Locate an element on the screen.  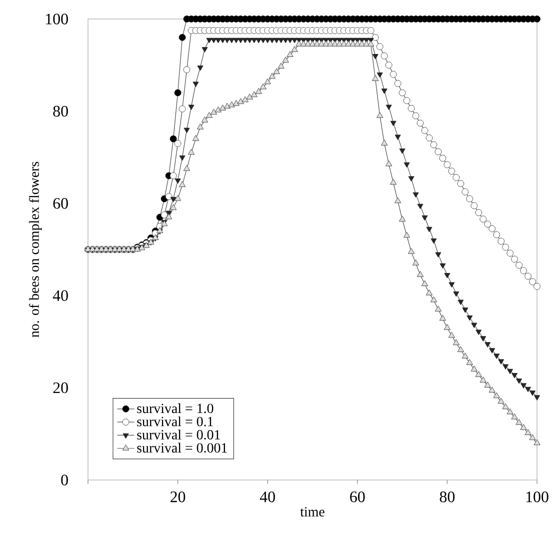
y-tick-label: 60 is located at coordinates (60, 203).